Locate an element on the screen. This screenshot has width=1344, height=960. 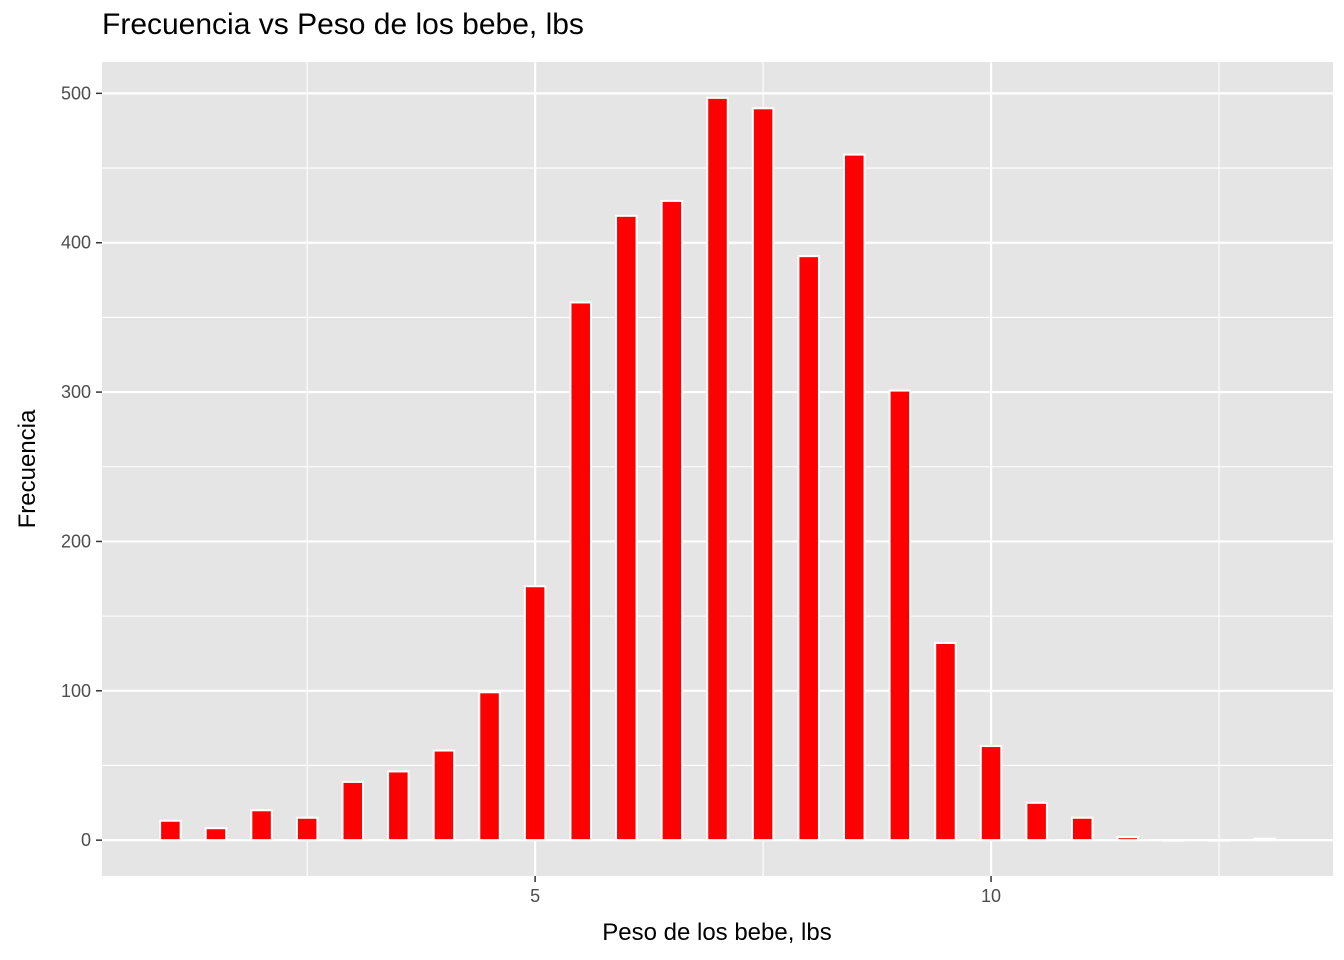
x-tick-label: 5 is located at coordinates (535, 896).